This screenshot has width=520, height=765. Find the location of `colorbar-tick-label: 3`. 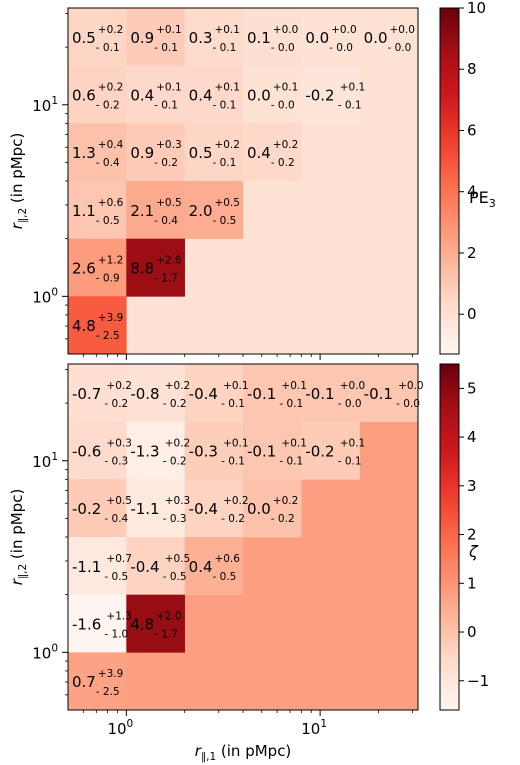

colorbar-tick-label: 3 is located at coordinates (472, 486).